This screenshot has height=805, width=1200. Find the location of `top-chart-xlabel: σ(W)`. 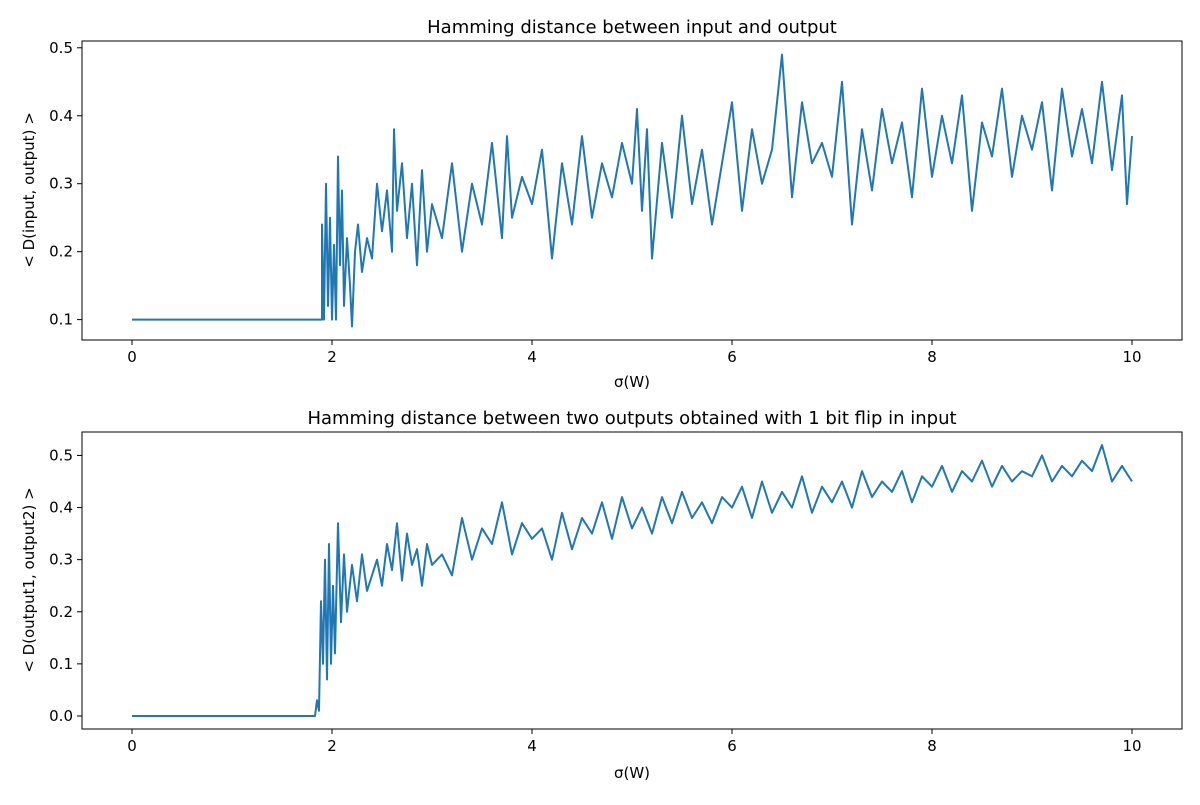

top-chart-xlabel: σ(W) is located at coordinates (632, 382).